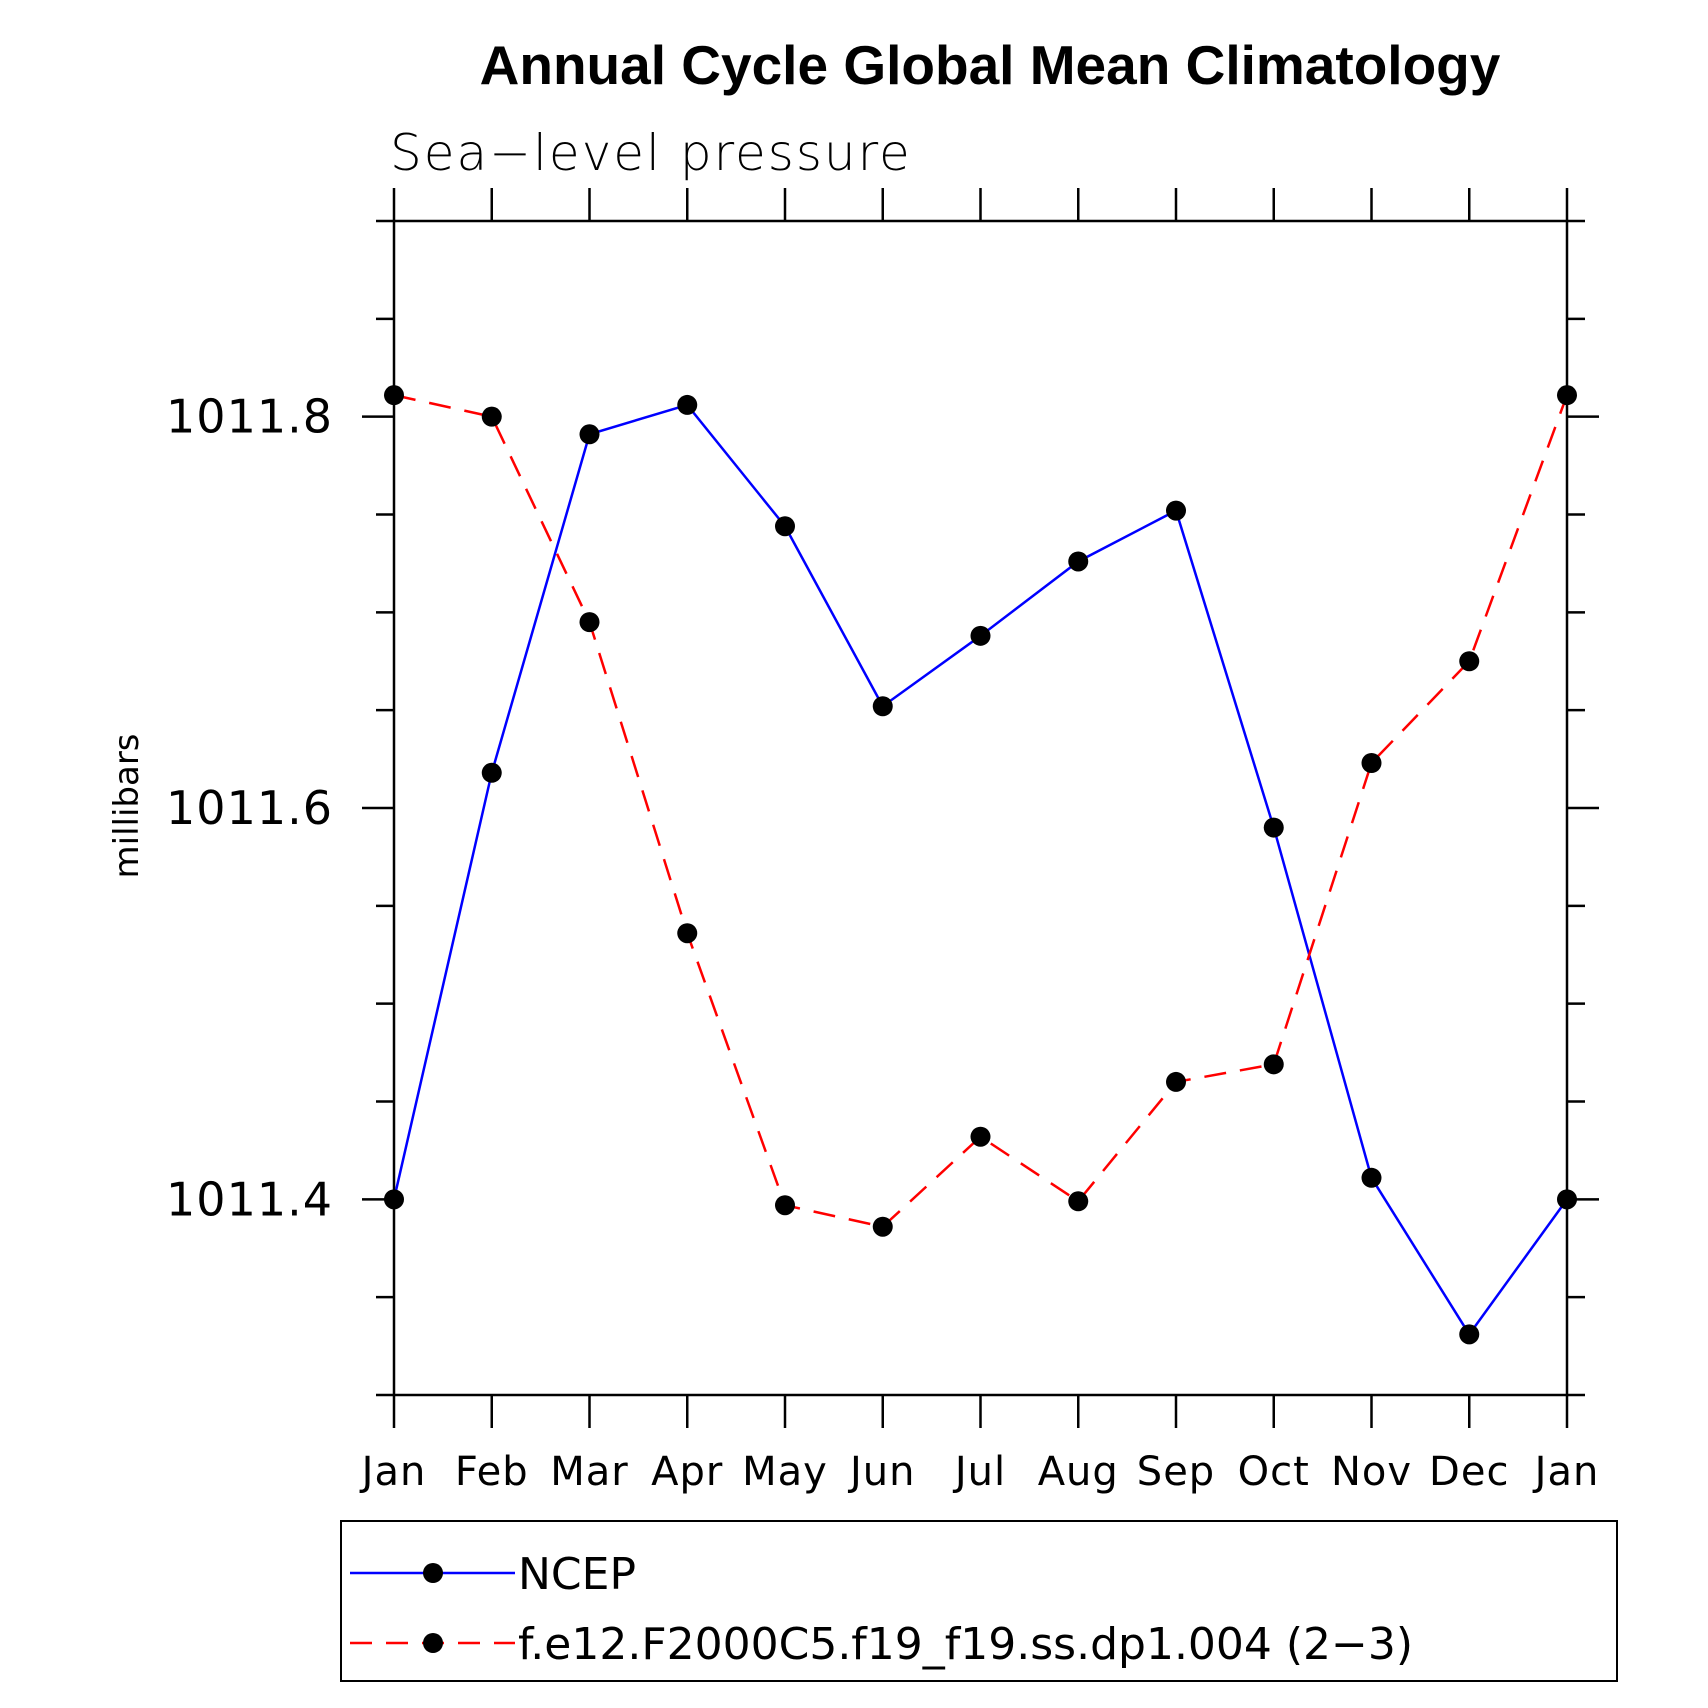 Image resolution: width=1708 pixels, height=1708 pixels. Describe the element at coordinates (249, 417) in the screenshot. I see `y-tick-label: 1011.8` at that location.